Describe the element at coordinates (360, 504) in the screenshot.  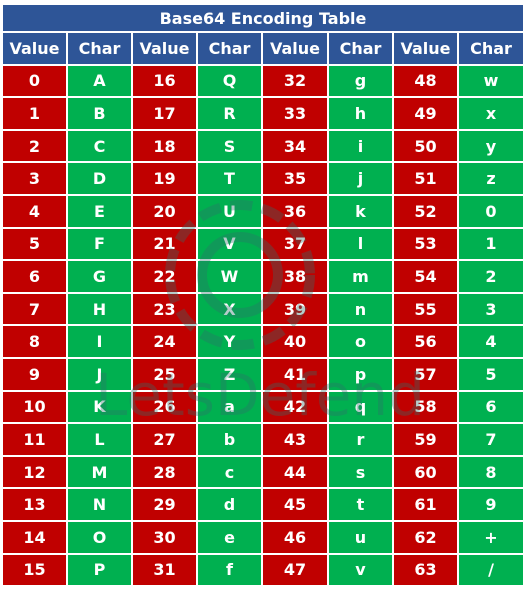
I see `char-cell: t` at that location.